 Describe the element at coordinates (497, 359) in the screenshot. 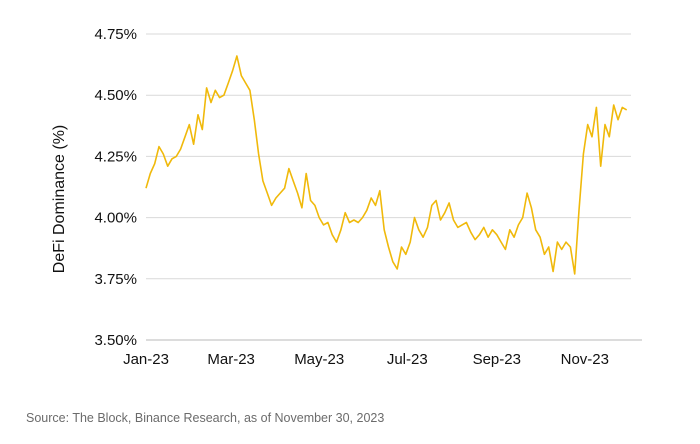

I see `x-tick-label: Sep-23` at that location.